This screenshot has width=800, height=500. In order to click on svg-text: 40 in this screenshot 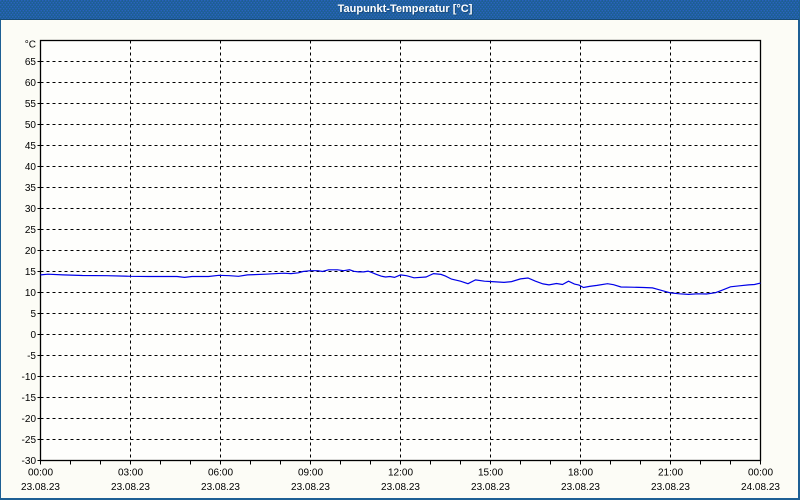, I will do `click(31, 167)`.